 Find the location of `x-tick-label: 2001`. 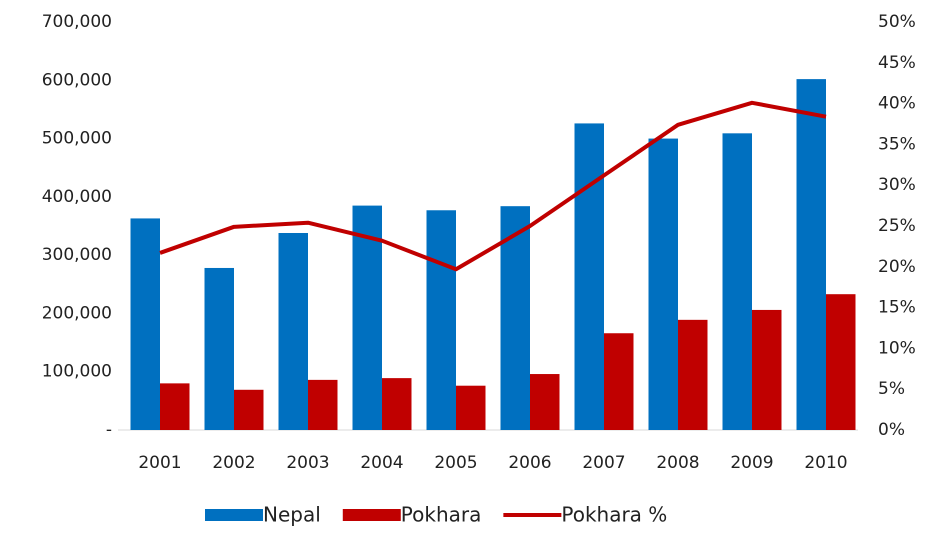

x-tick-label: 2001 is located at coordinates (159, 463).